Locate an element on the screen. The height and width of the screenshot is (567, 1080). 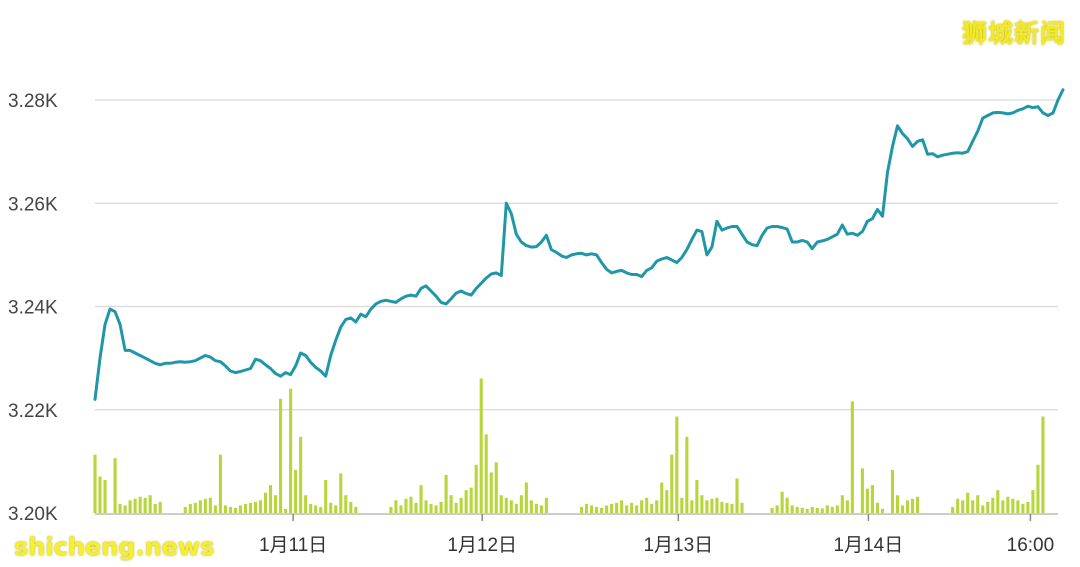
x-axis-ticks: 1月11日 1月12日 1月13日 1月14日 16:00 is located at coordinates (656, 535).